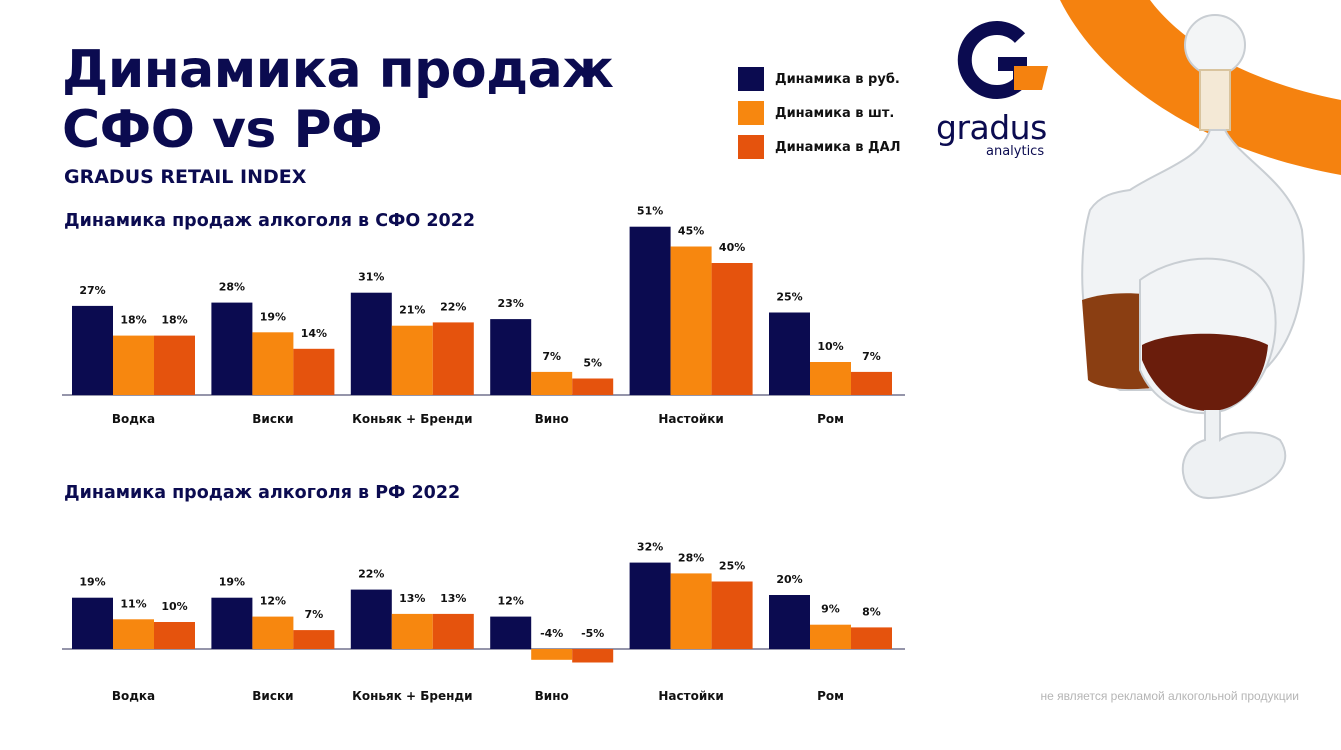 The height and width of the screenshot is (750, 1341). I want to click on data-label-1-2-1: 13%, so click(412, 598).